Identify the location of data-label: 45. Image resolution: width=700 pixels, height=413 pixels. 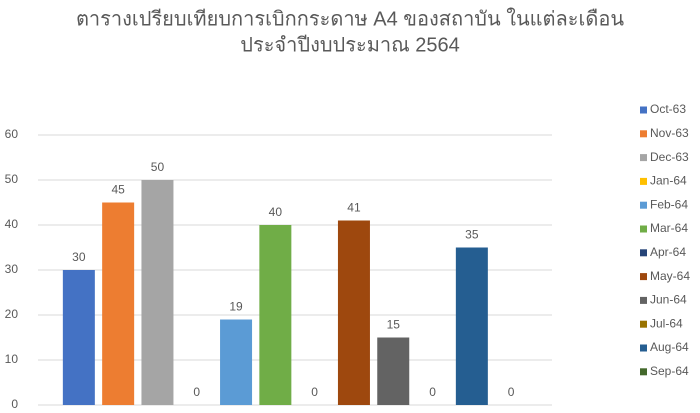
(118, 190).